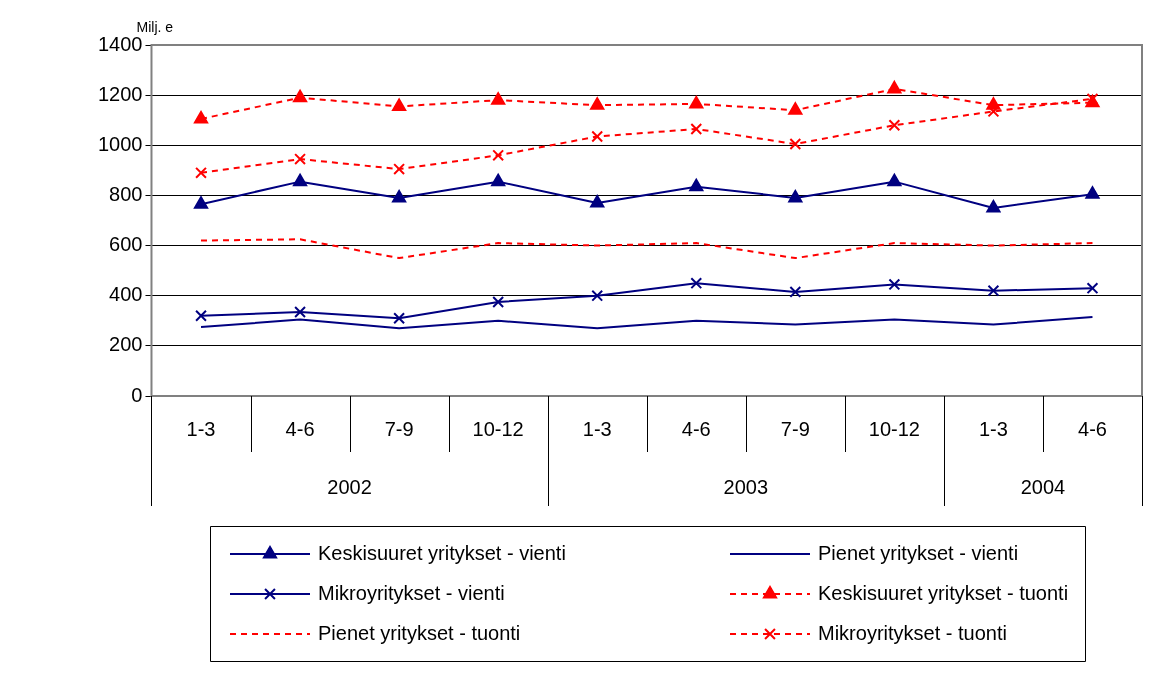  I want to click on y-tick-label: 1200, so click(120, 93).